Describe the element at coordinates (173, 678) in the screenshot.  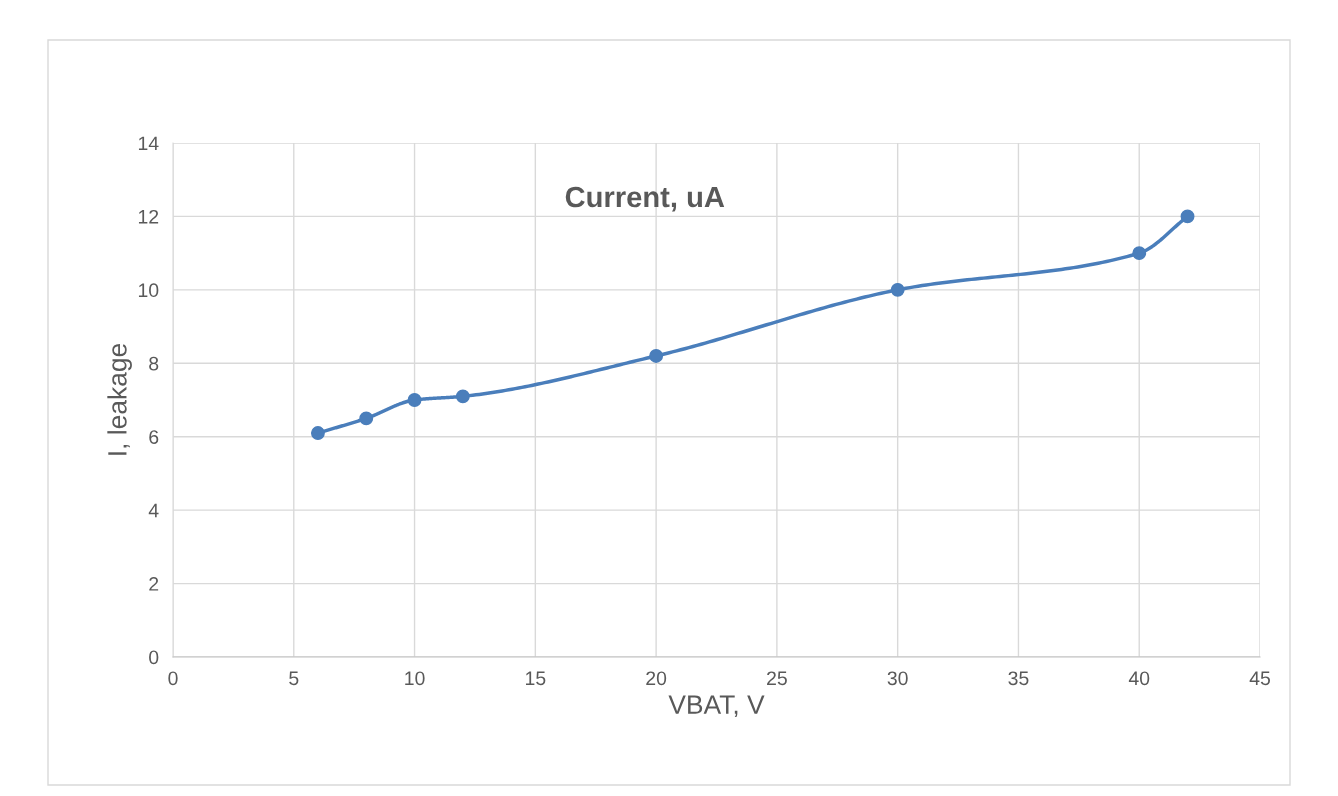
I see `x-tick-label: 0` at that location.